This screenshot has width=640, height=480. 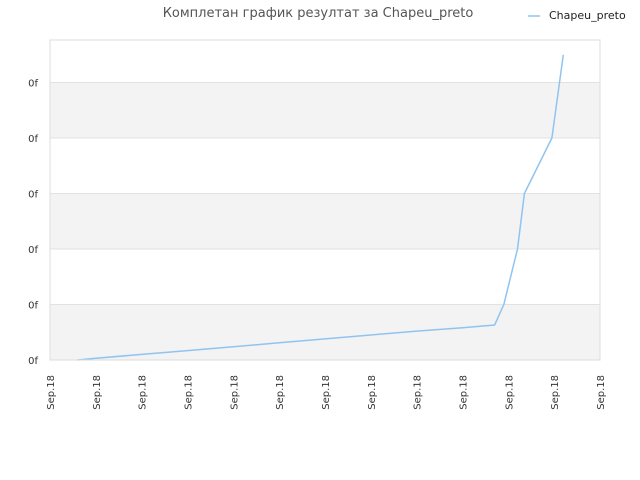 I want to click on legend-label: Chapeu_preto, so click(x=587, y=15).